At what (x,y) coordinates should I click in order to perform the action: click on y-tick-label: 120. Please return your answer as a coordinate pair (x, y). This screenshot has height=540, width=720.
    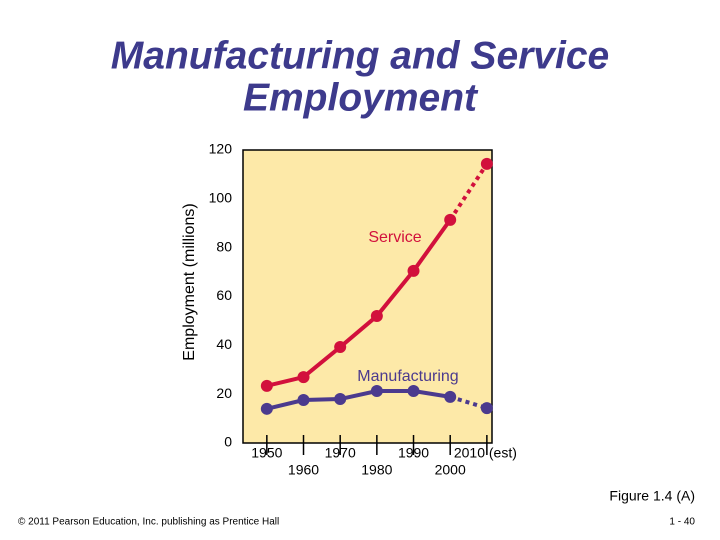
    Looking at the image, I should click on (221, 149).